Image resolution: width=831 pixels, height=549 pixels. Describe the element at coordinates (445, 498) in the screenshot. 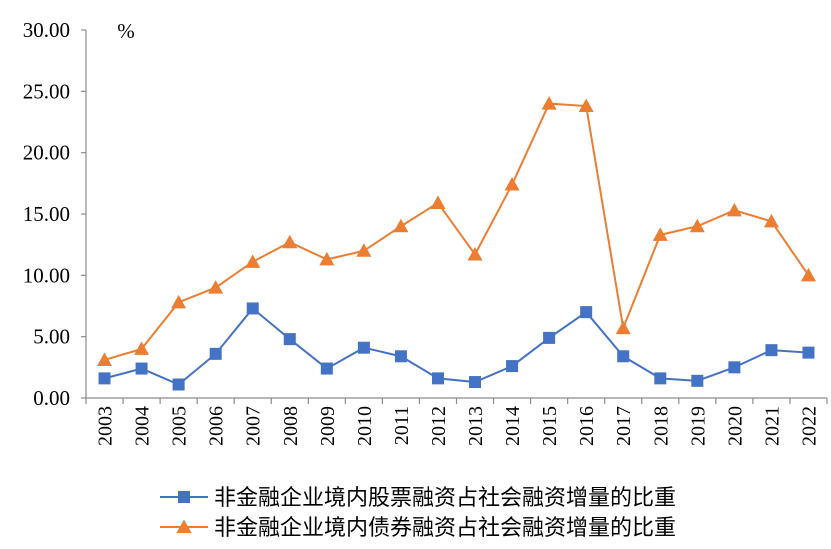

I see `legend-label: 非金融企业境内股票融资占社会融资增量的比重` at that location.